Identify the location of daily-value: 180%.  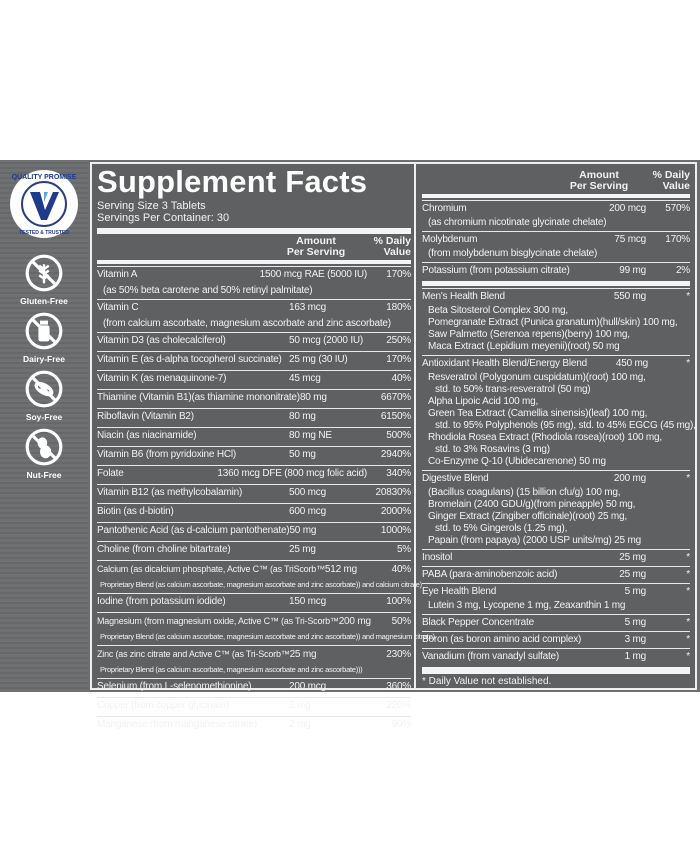
(398, 307).